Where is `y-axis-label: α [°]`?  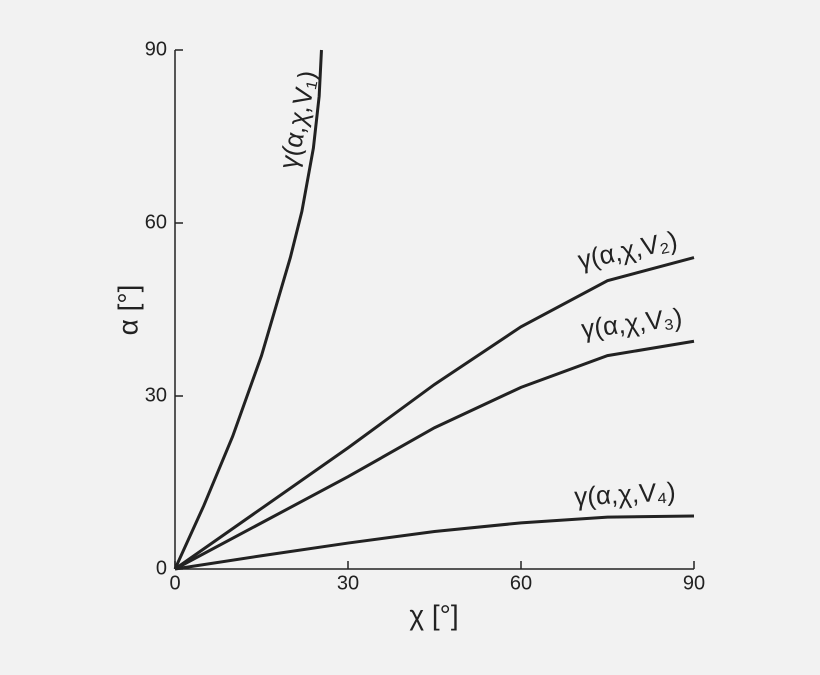 y-axis-label: α [°] is located at coordinates (127, 310).